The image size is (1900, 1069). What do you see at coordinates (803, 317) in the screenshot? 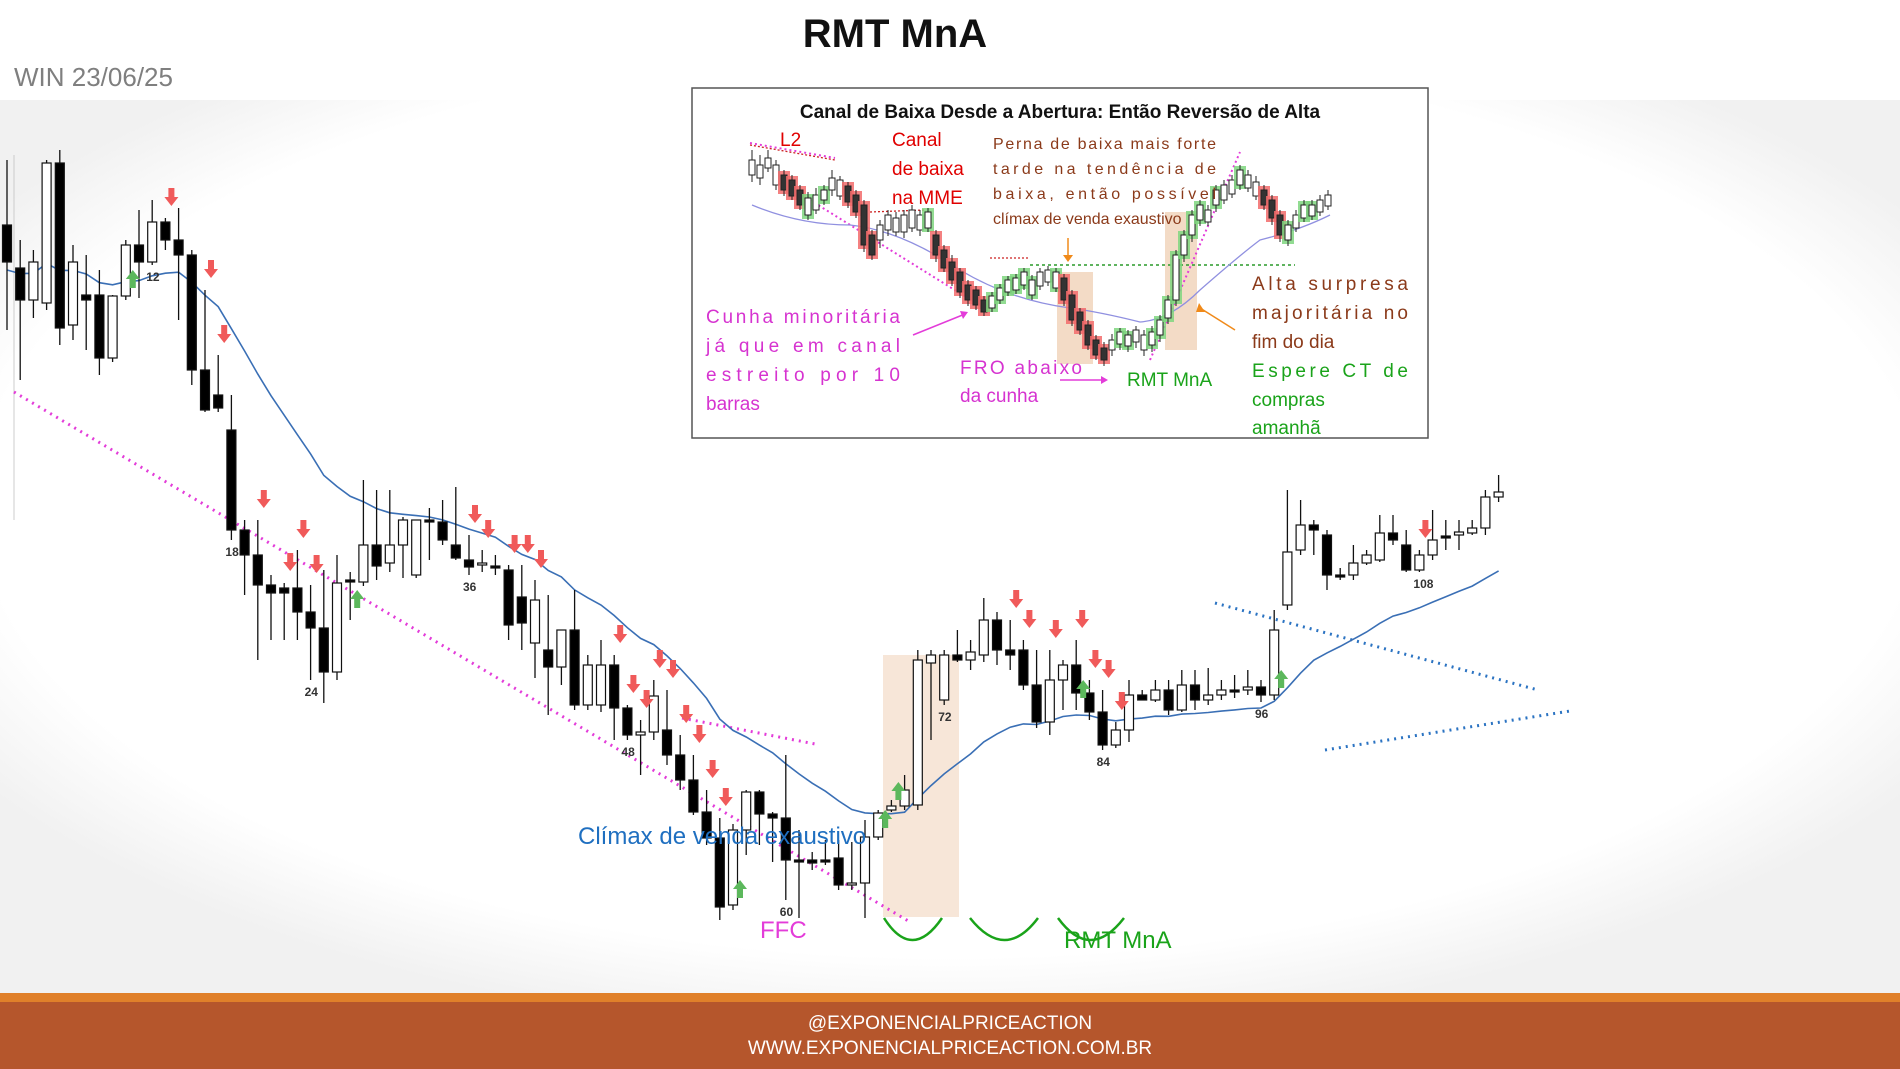
I see `inset-cunha-line-1: Cunha minoritária` at bounding box center [803, 317].